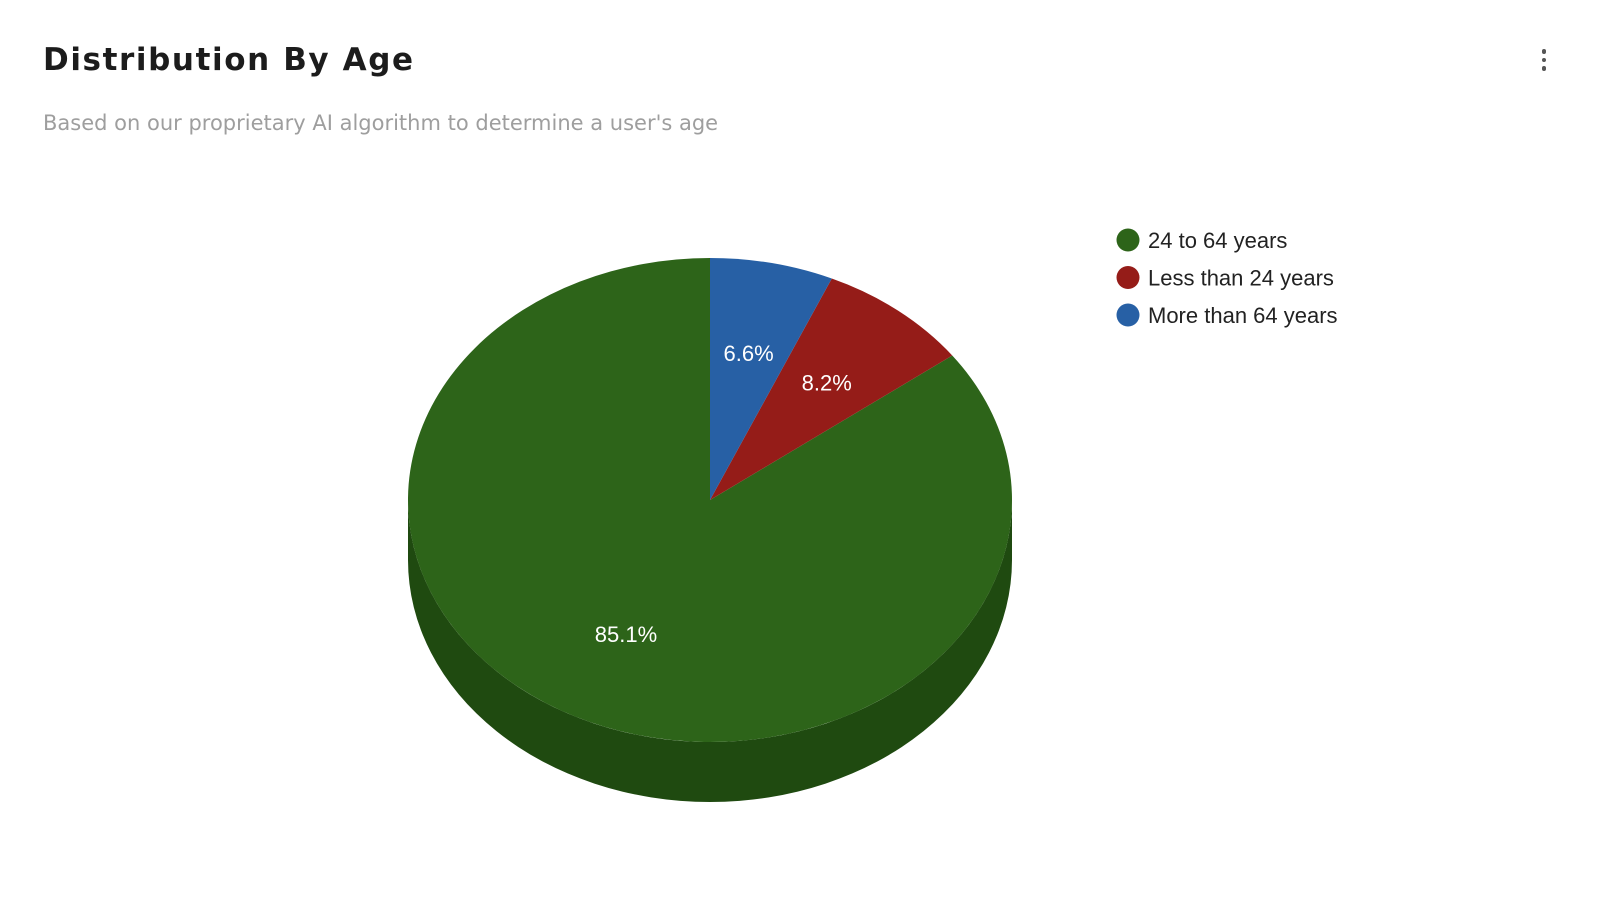 This screenshot has height=899, width=1600. I want to click on legend-label: Less than 24 years, so click(1241, 278).